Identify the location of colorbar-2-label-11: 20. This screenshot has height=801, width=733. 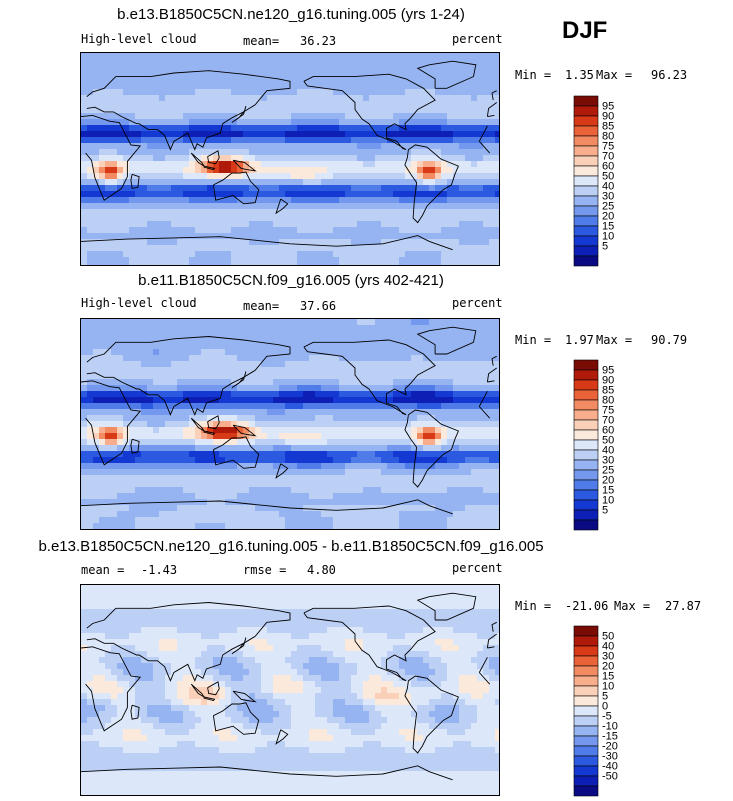
(608, 481).